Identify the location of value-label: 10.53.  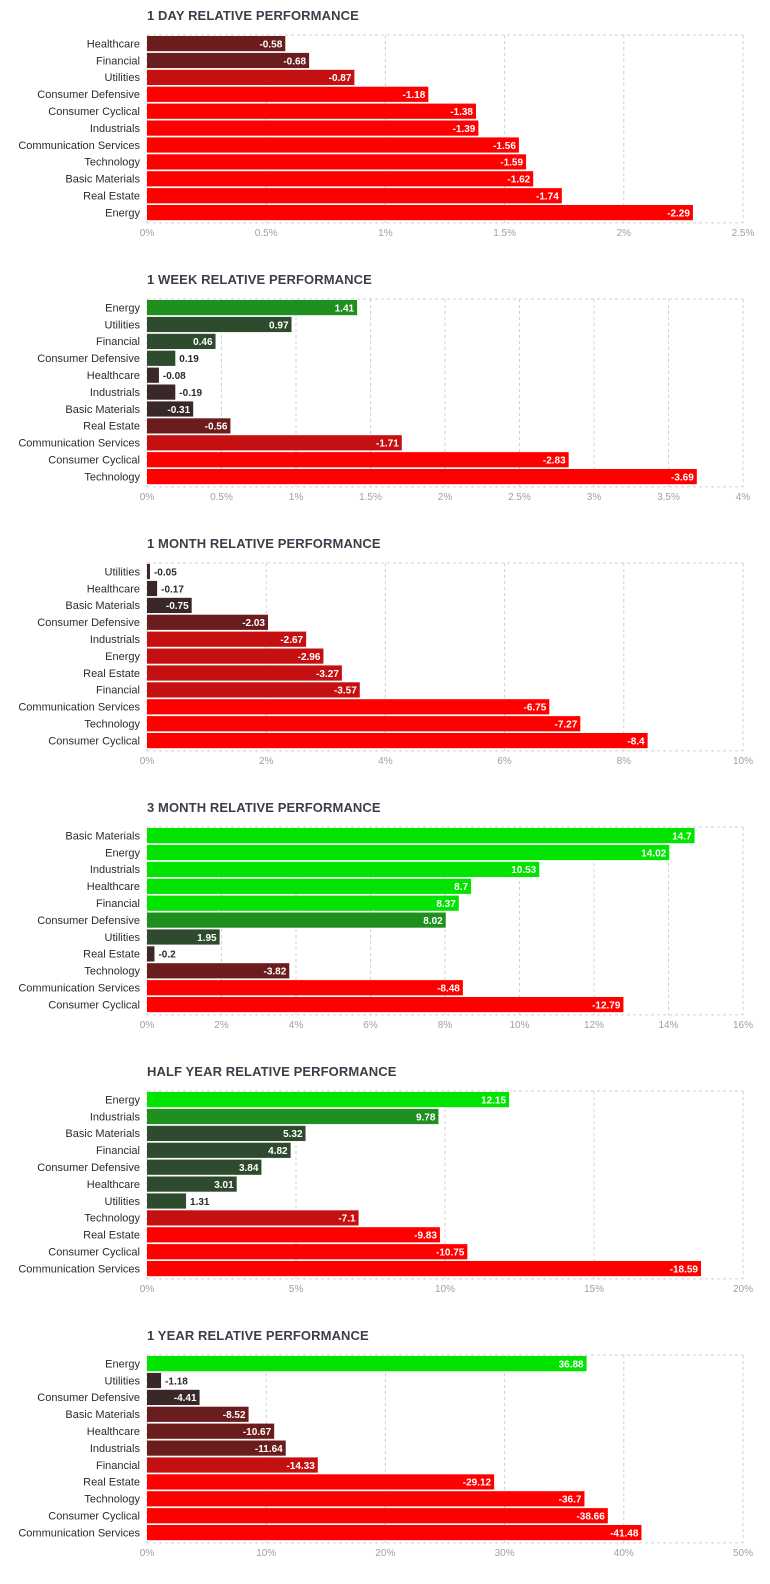
(523, 870).